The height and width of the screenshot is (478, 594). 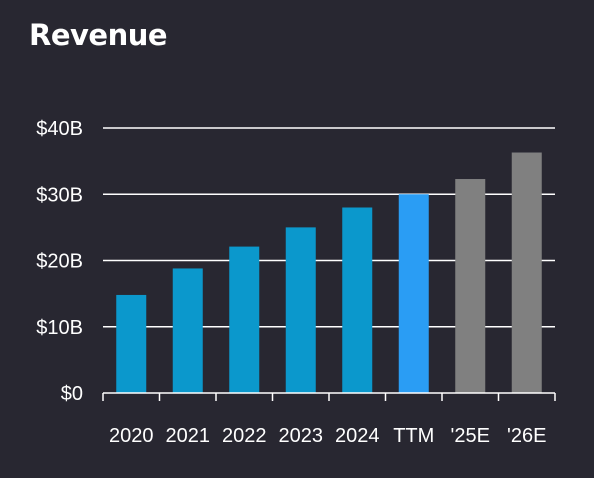 What do you see at coordinates (244, 436) in the screenshot?
I see `x-tick-label: 2022` at bounding box center [244, 436].